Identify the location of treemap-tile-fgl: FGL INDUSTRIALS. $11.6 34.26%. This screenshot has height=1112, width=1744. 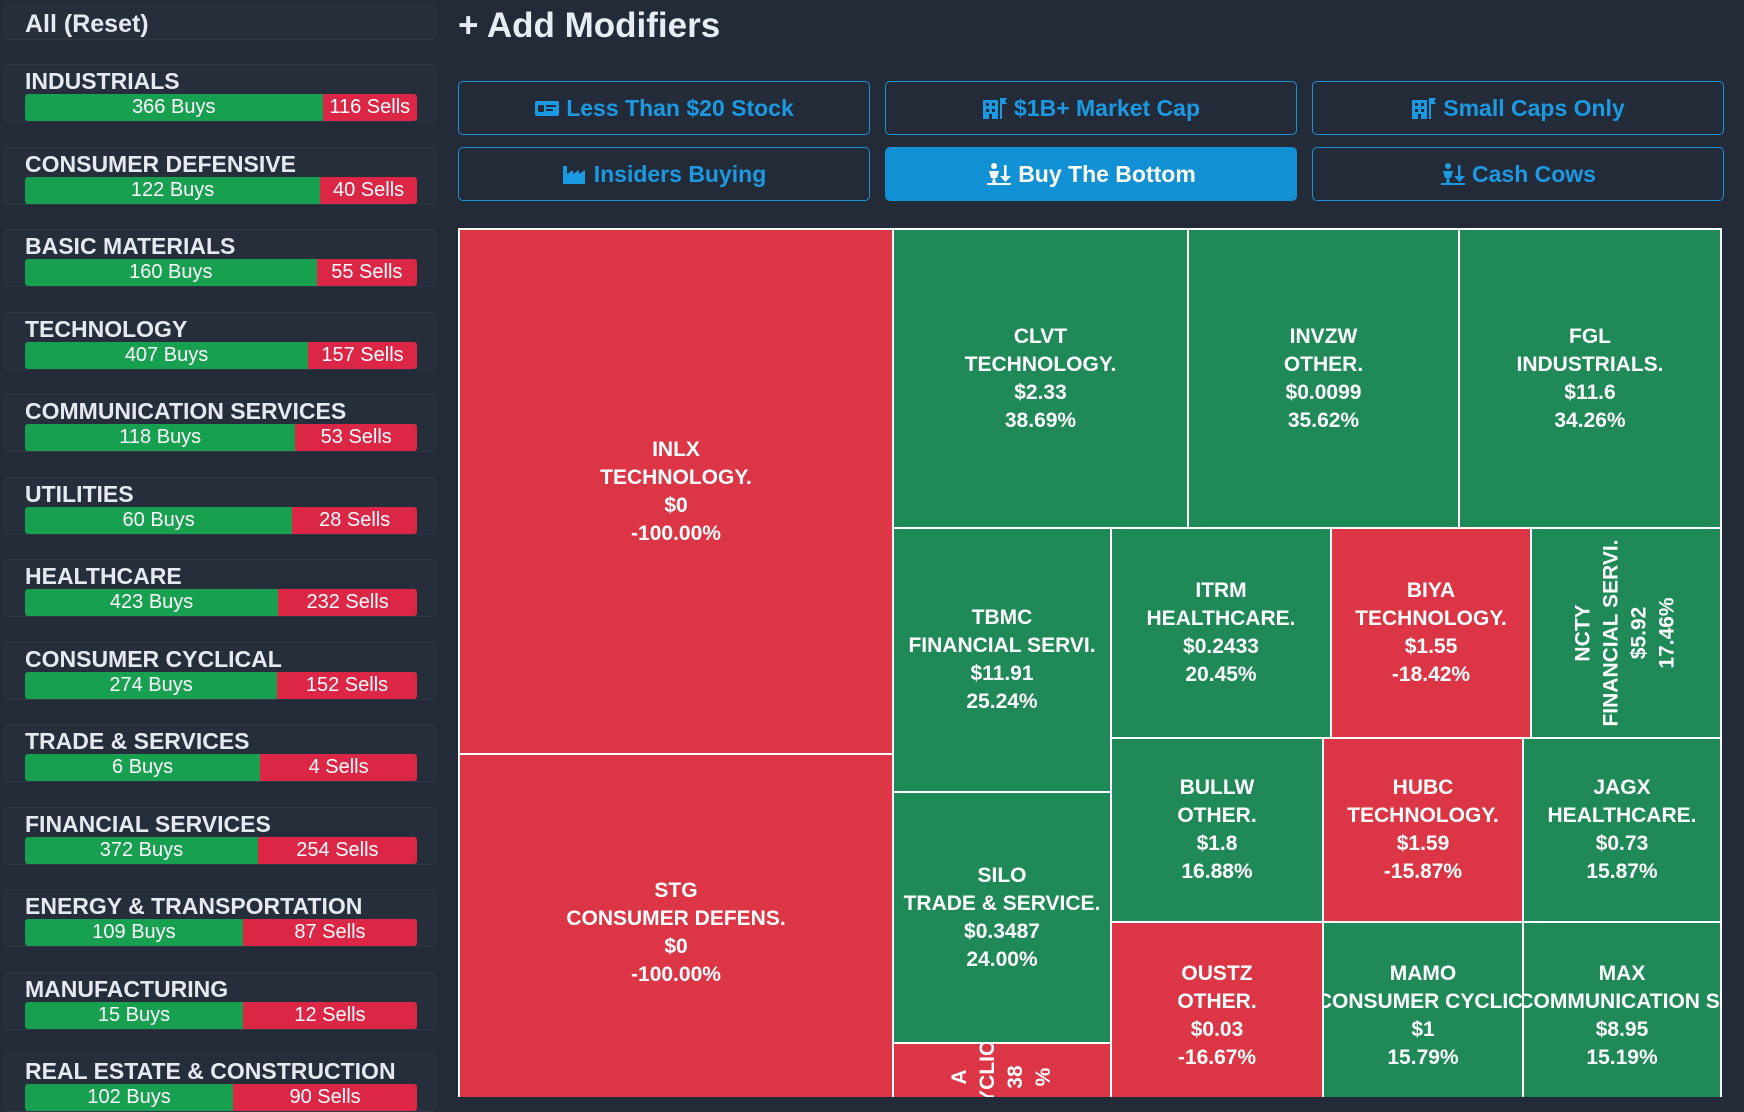
(1590, 378).